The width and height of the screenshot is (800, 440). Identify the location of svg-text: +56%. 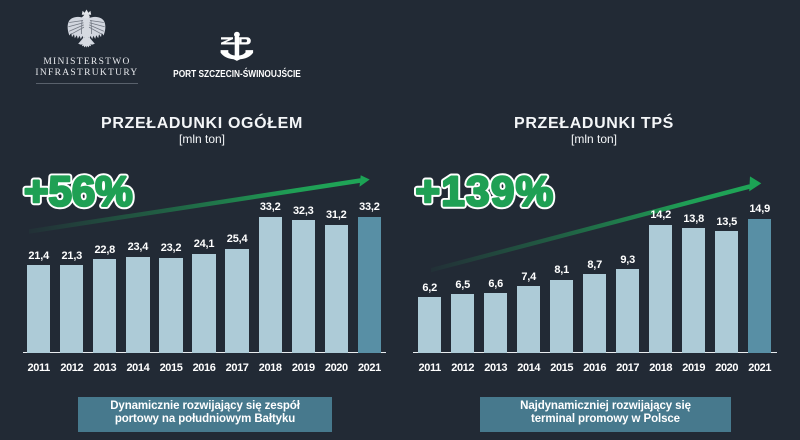
(78, 191).